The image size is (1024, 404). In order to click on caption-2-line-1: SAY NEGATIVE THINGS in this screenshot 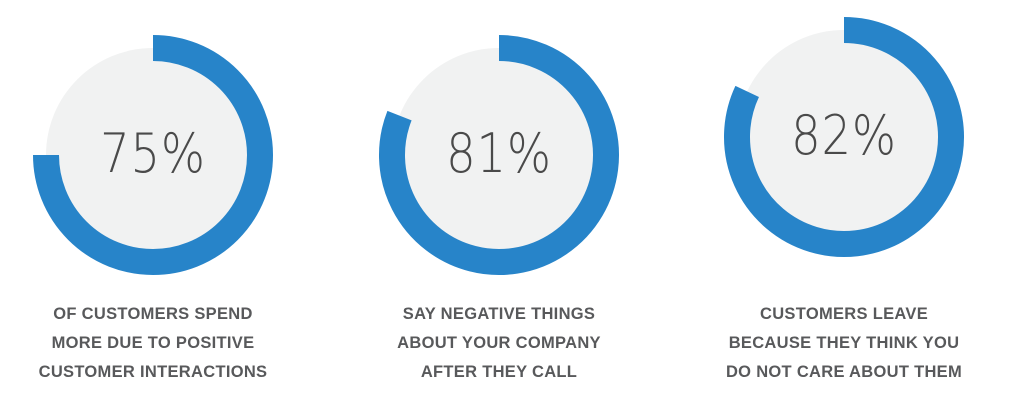, I will do `click(499, 314)`.